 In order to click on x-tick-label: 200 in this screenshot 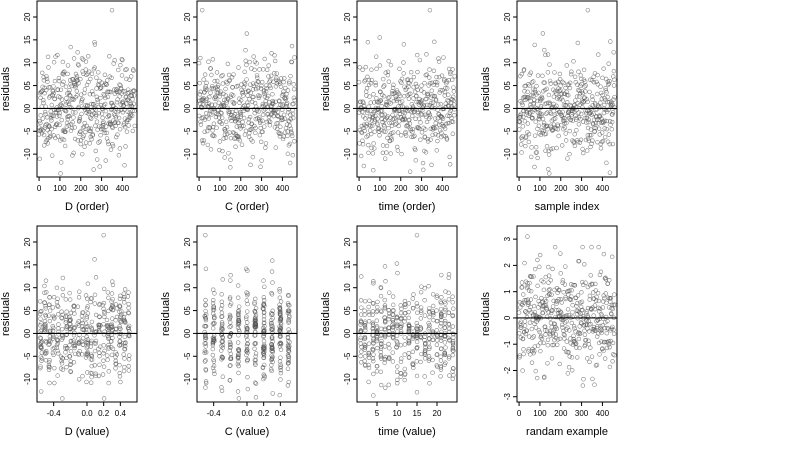, I will do `click(81, 188)`.